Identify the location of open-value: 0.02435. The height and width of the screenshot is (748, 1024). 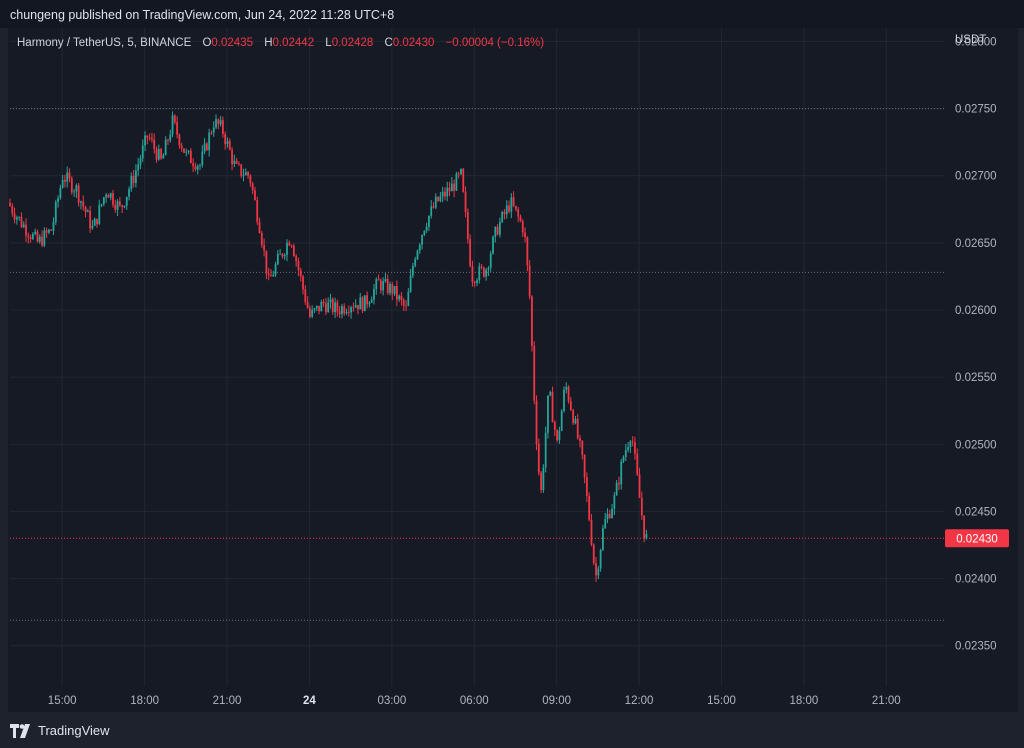
(232, 43).